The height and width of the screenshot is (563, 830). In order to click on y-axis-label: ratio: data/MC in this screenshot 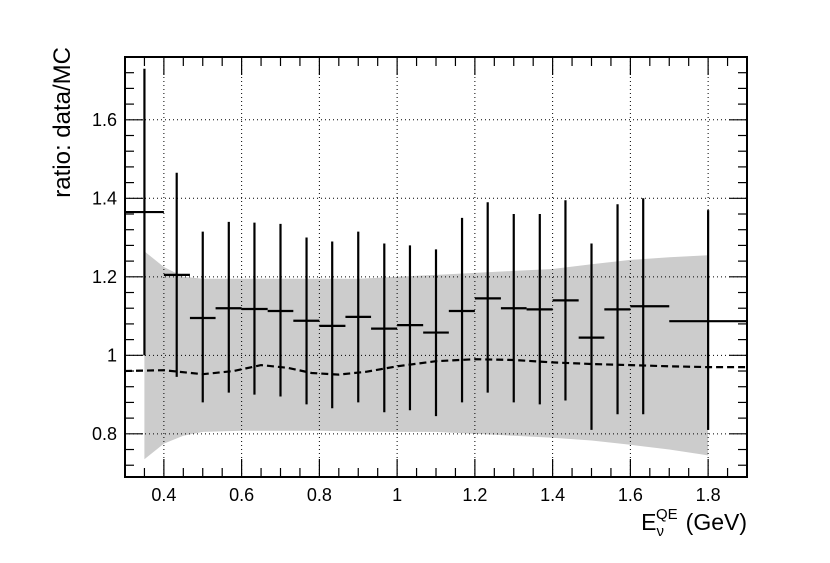, I will do `click(62, 122)`.